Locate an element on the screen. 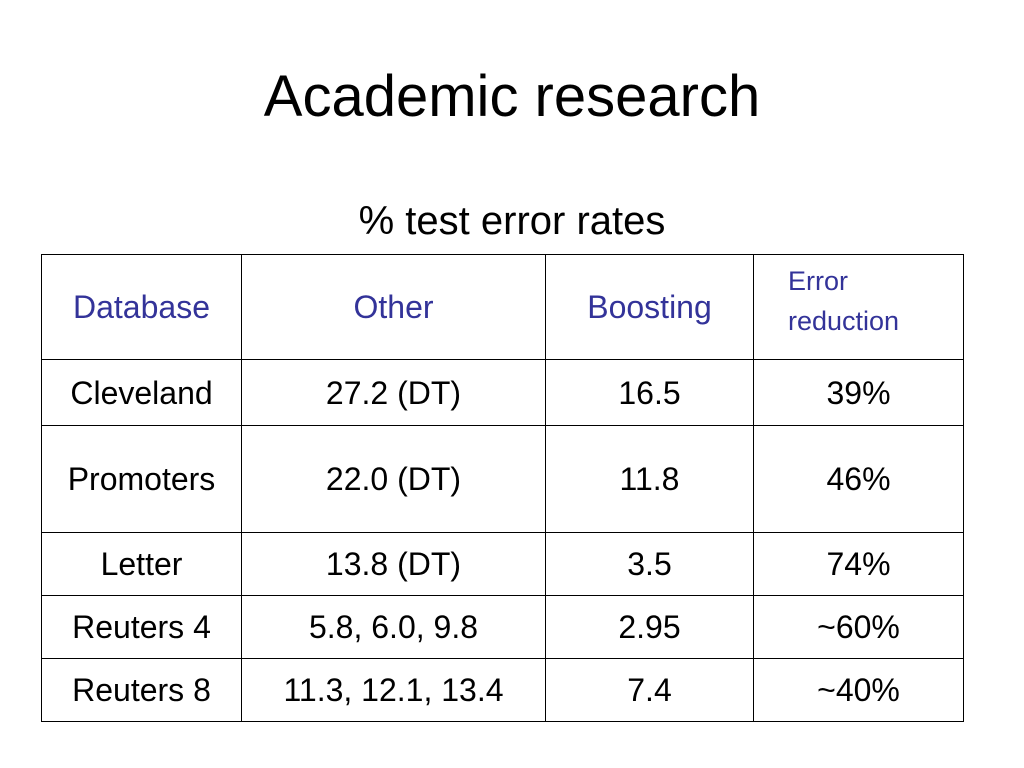 This screenshot has height=768, width=1024. table-row: Reuters 8 11.3, 12.1, 13.4 7.4 ~40% is located at coordinates (502, 690).